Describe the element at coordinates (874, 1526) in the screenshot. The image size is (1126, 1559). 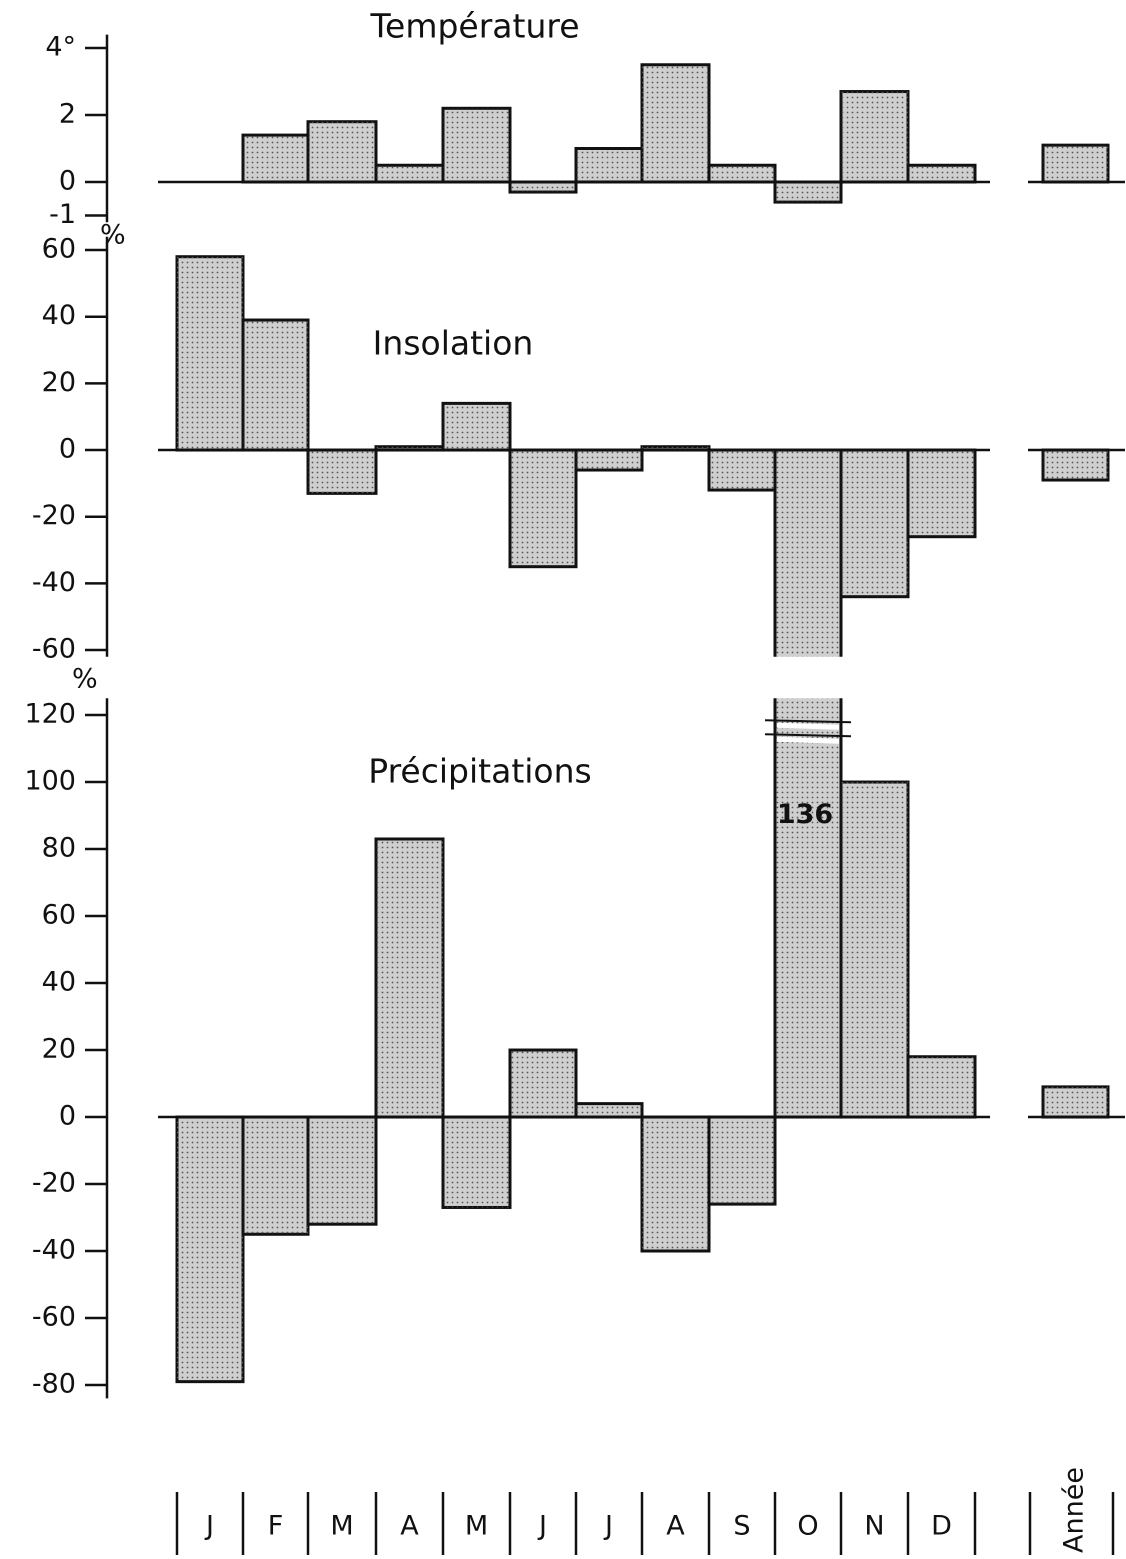
I see `x-tick-label: N` at that location.